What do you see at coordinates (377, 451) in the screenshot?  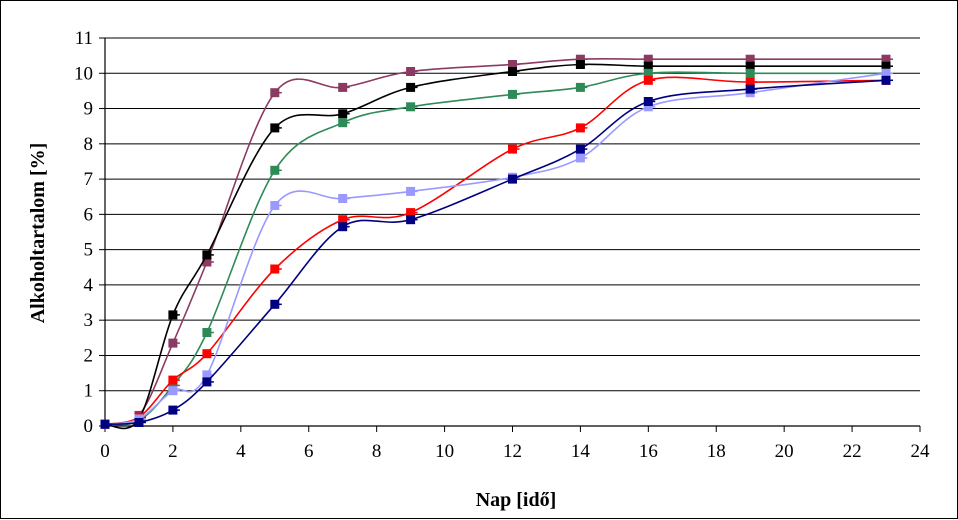 I see `x-tick-label: 8` at bounding box center [377, 451].